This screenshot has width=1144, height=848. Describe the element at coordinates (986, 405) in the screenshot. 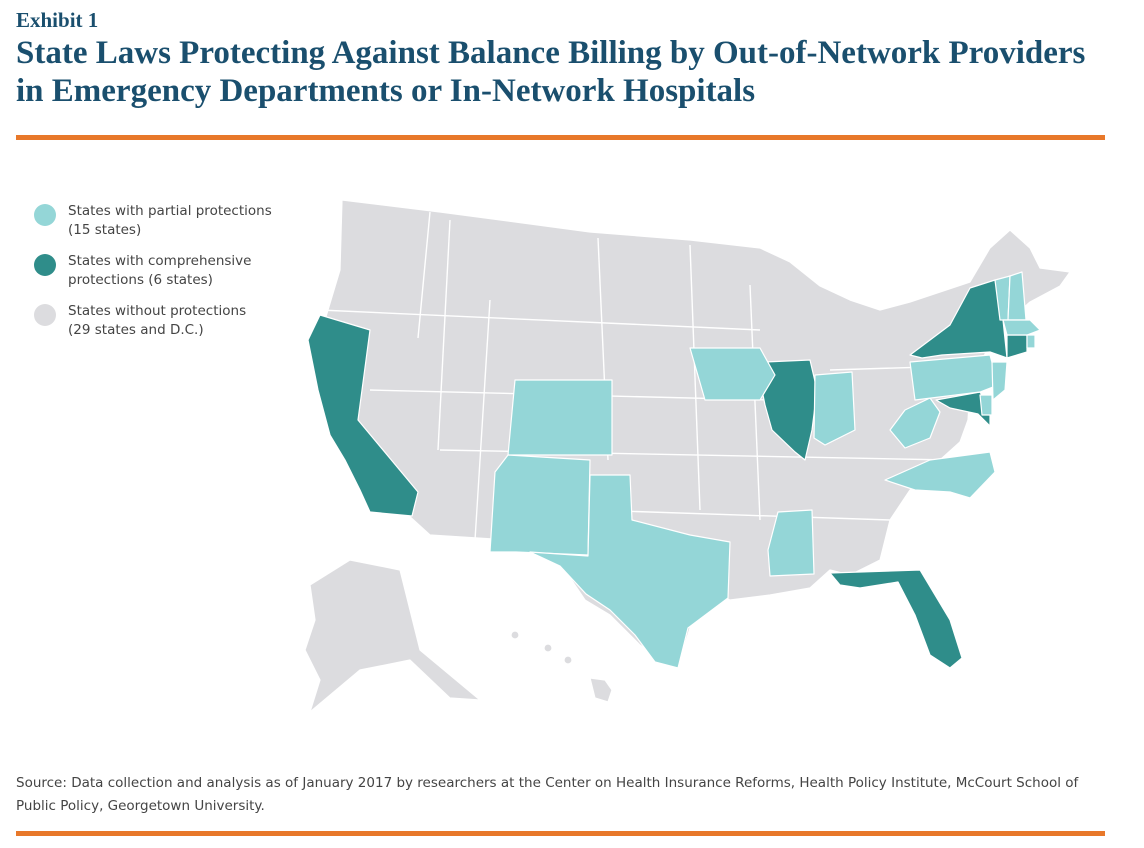

I see `state-delaware` at that location.